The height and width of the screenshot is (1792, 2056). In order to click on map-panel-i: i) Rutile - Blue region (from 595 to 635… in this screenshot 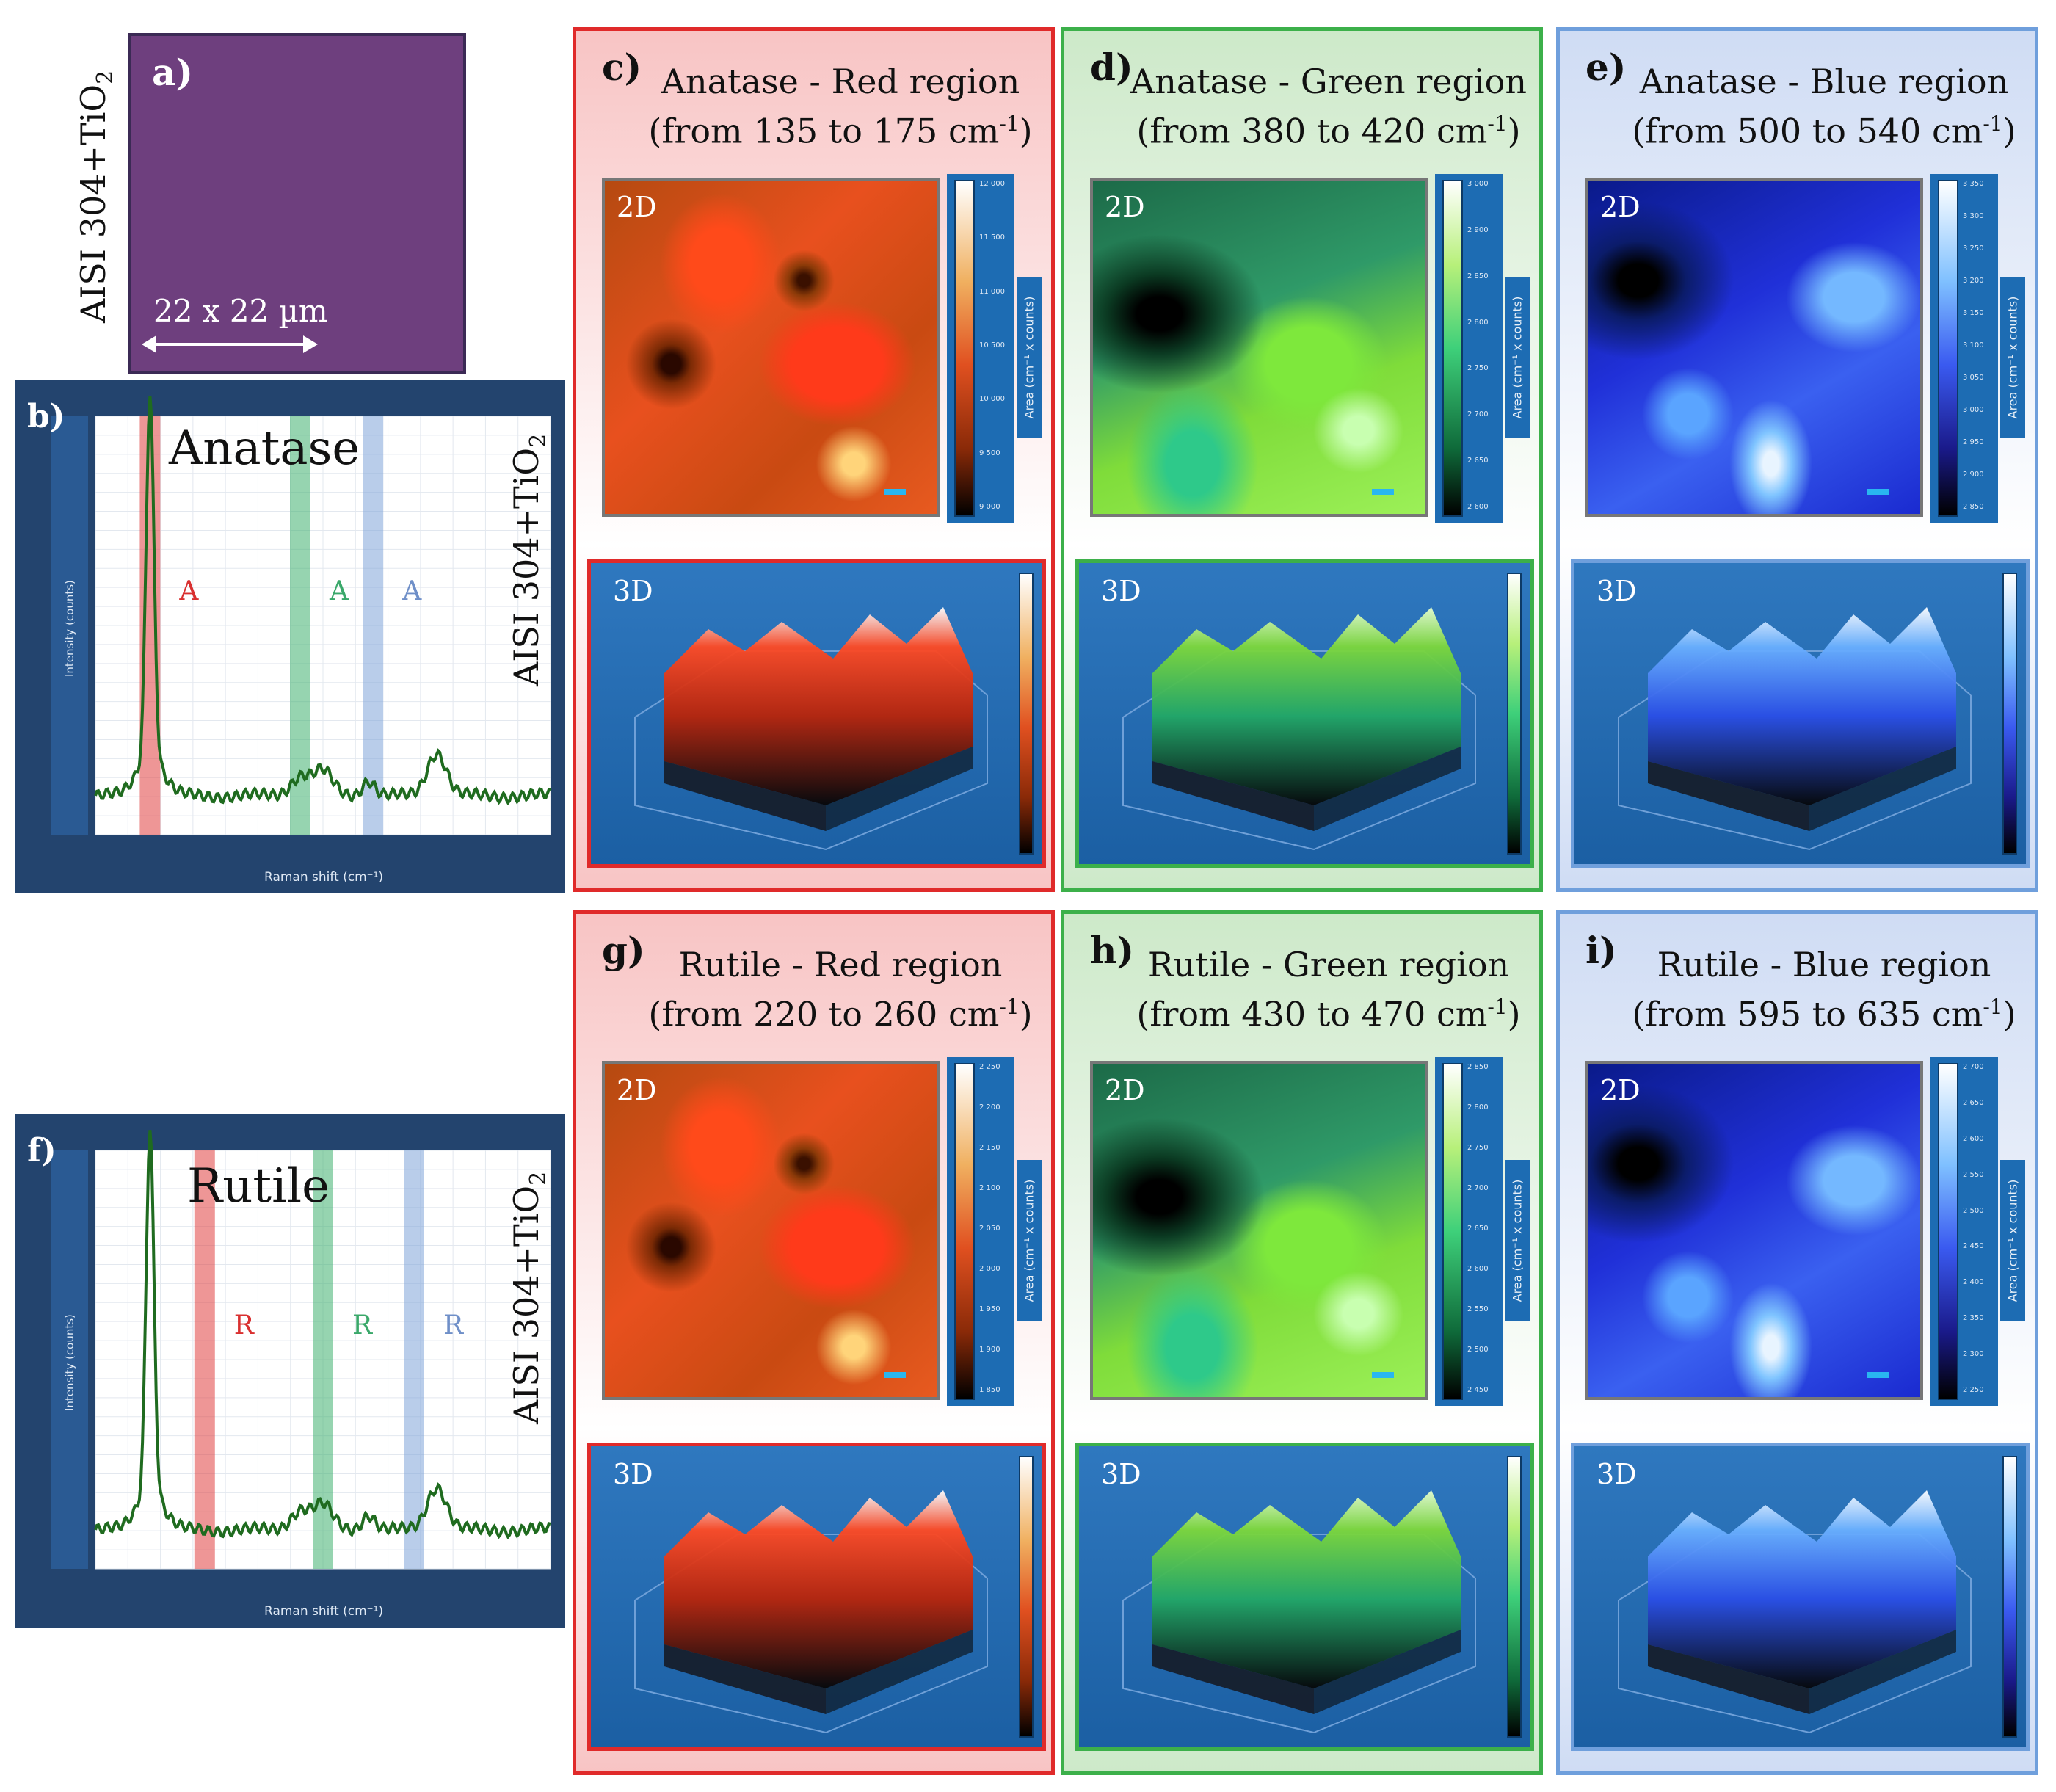, I will do `click(1797, 1342)`.